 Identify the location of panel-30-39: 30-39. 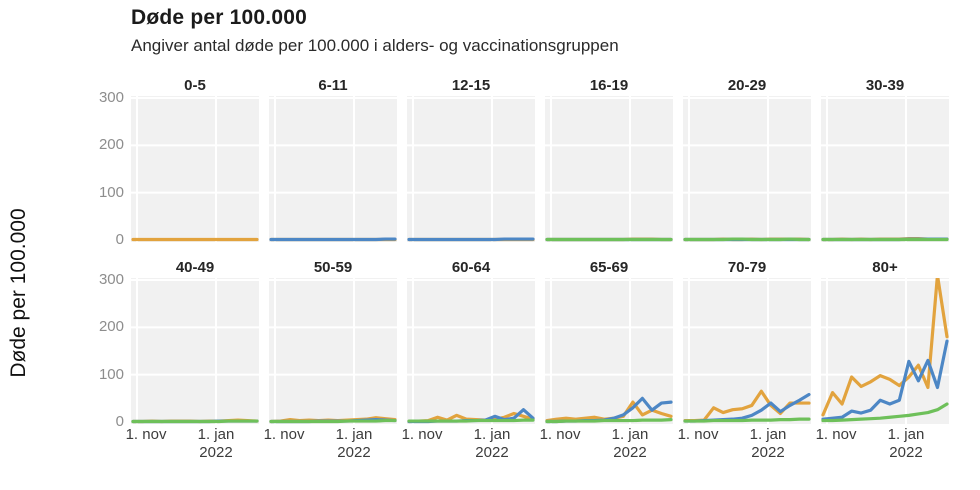
(885, 160).